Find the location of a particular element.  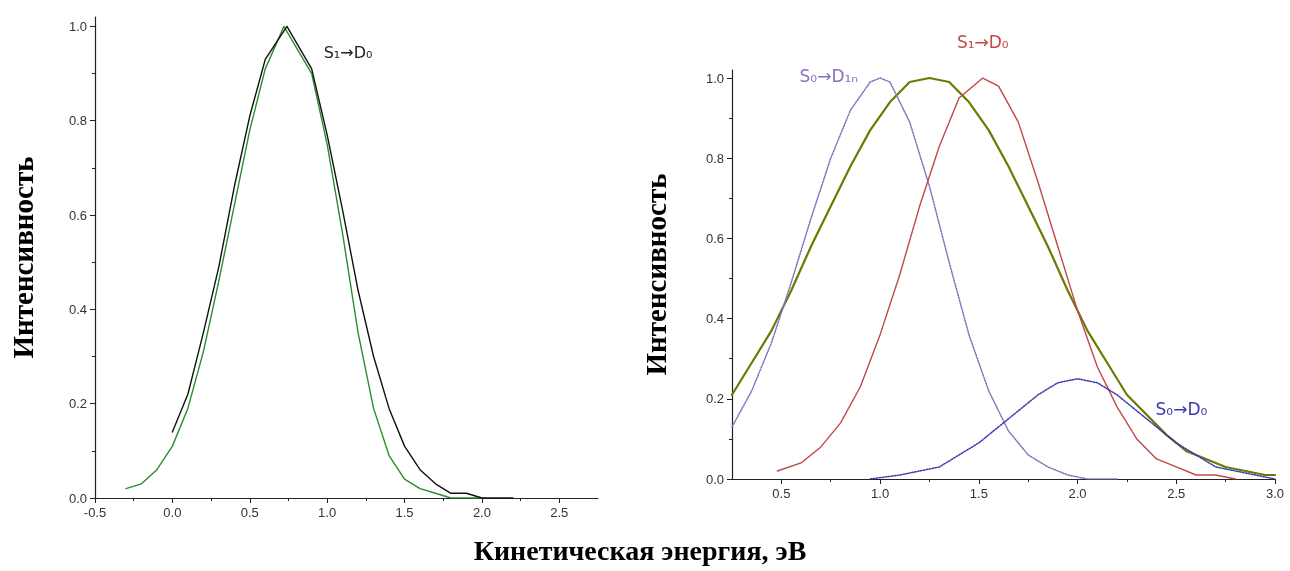

x-tick-label: 0.0 is located at coordinates (172, 512).